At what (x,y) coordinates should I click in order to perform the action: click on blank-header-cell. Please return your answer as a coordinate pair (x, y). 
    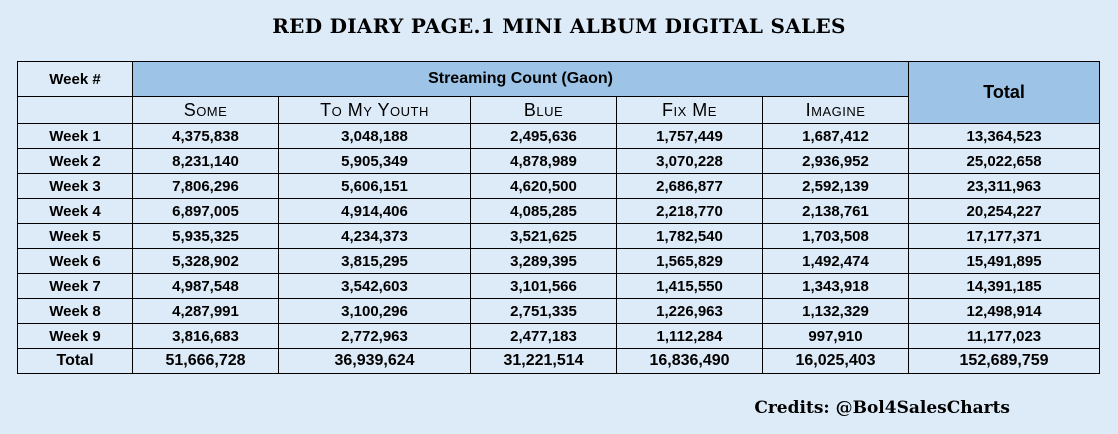
    Looking at the image, I should click on (75, 110).